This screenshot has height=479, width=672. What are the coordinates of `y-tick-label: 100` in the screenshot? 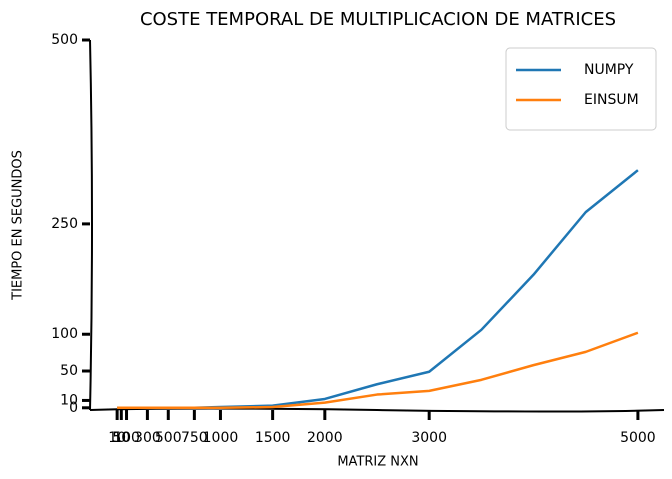 It's located at (64, 334).